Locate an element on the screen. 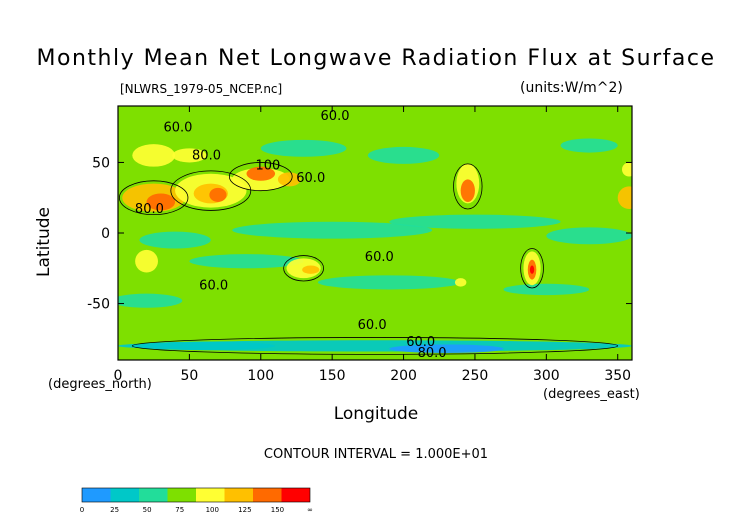 This screenshot has height=532, width=752. x-axis-label: Longitude is located at coordinates (376, 414).